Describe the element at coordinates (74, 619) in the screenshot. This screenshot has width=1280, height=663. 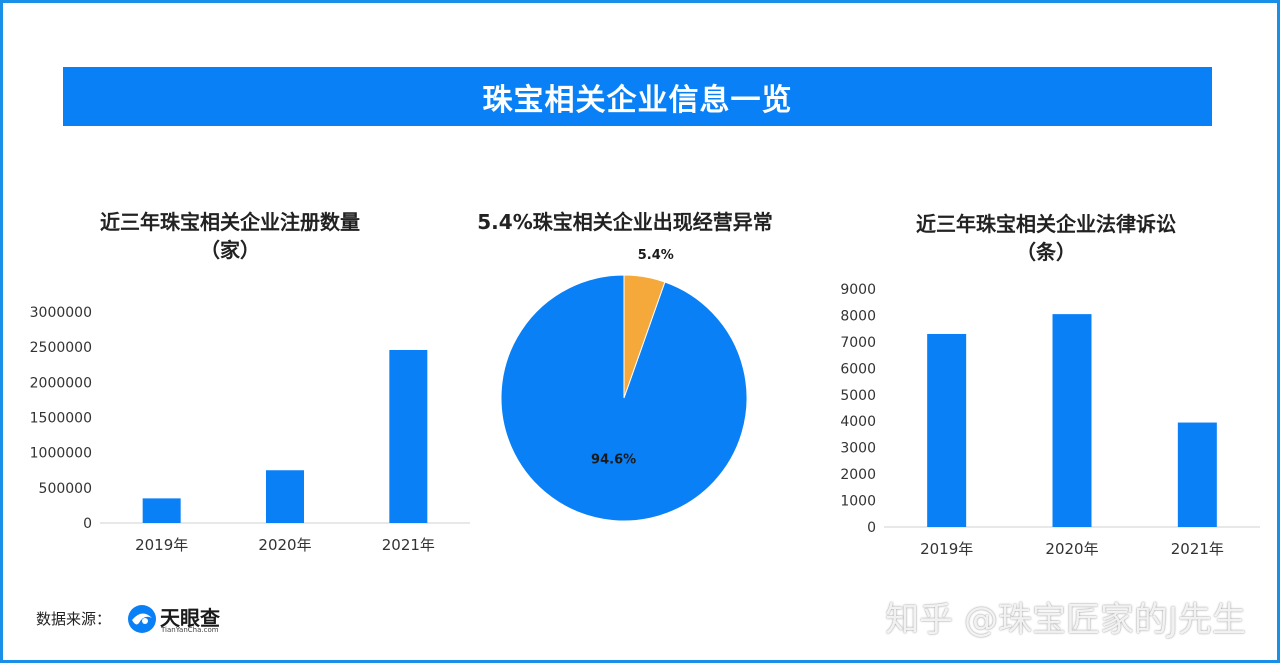
I see `source-label: 数据来源：` at that location.